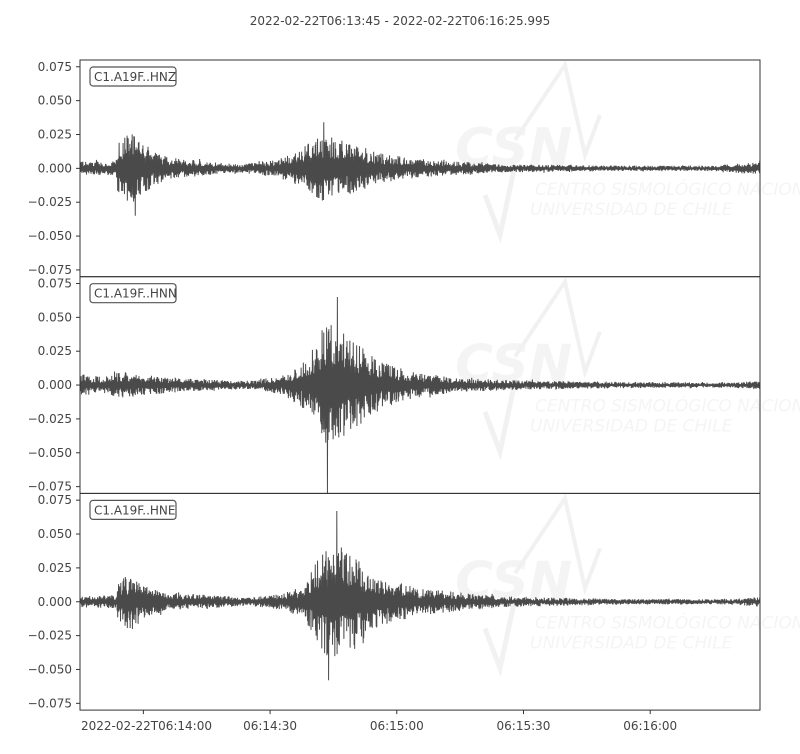 Image resolution: width=800 pixels, height=754 pixels. Describe the element at coordinates (420, 169) in the screenshot. I see `waveform-trace` at that location.